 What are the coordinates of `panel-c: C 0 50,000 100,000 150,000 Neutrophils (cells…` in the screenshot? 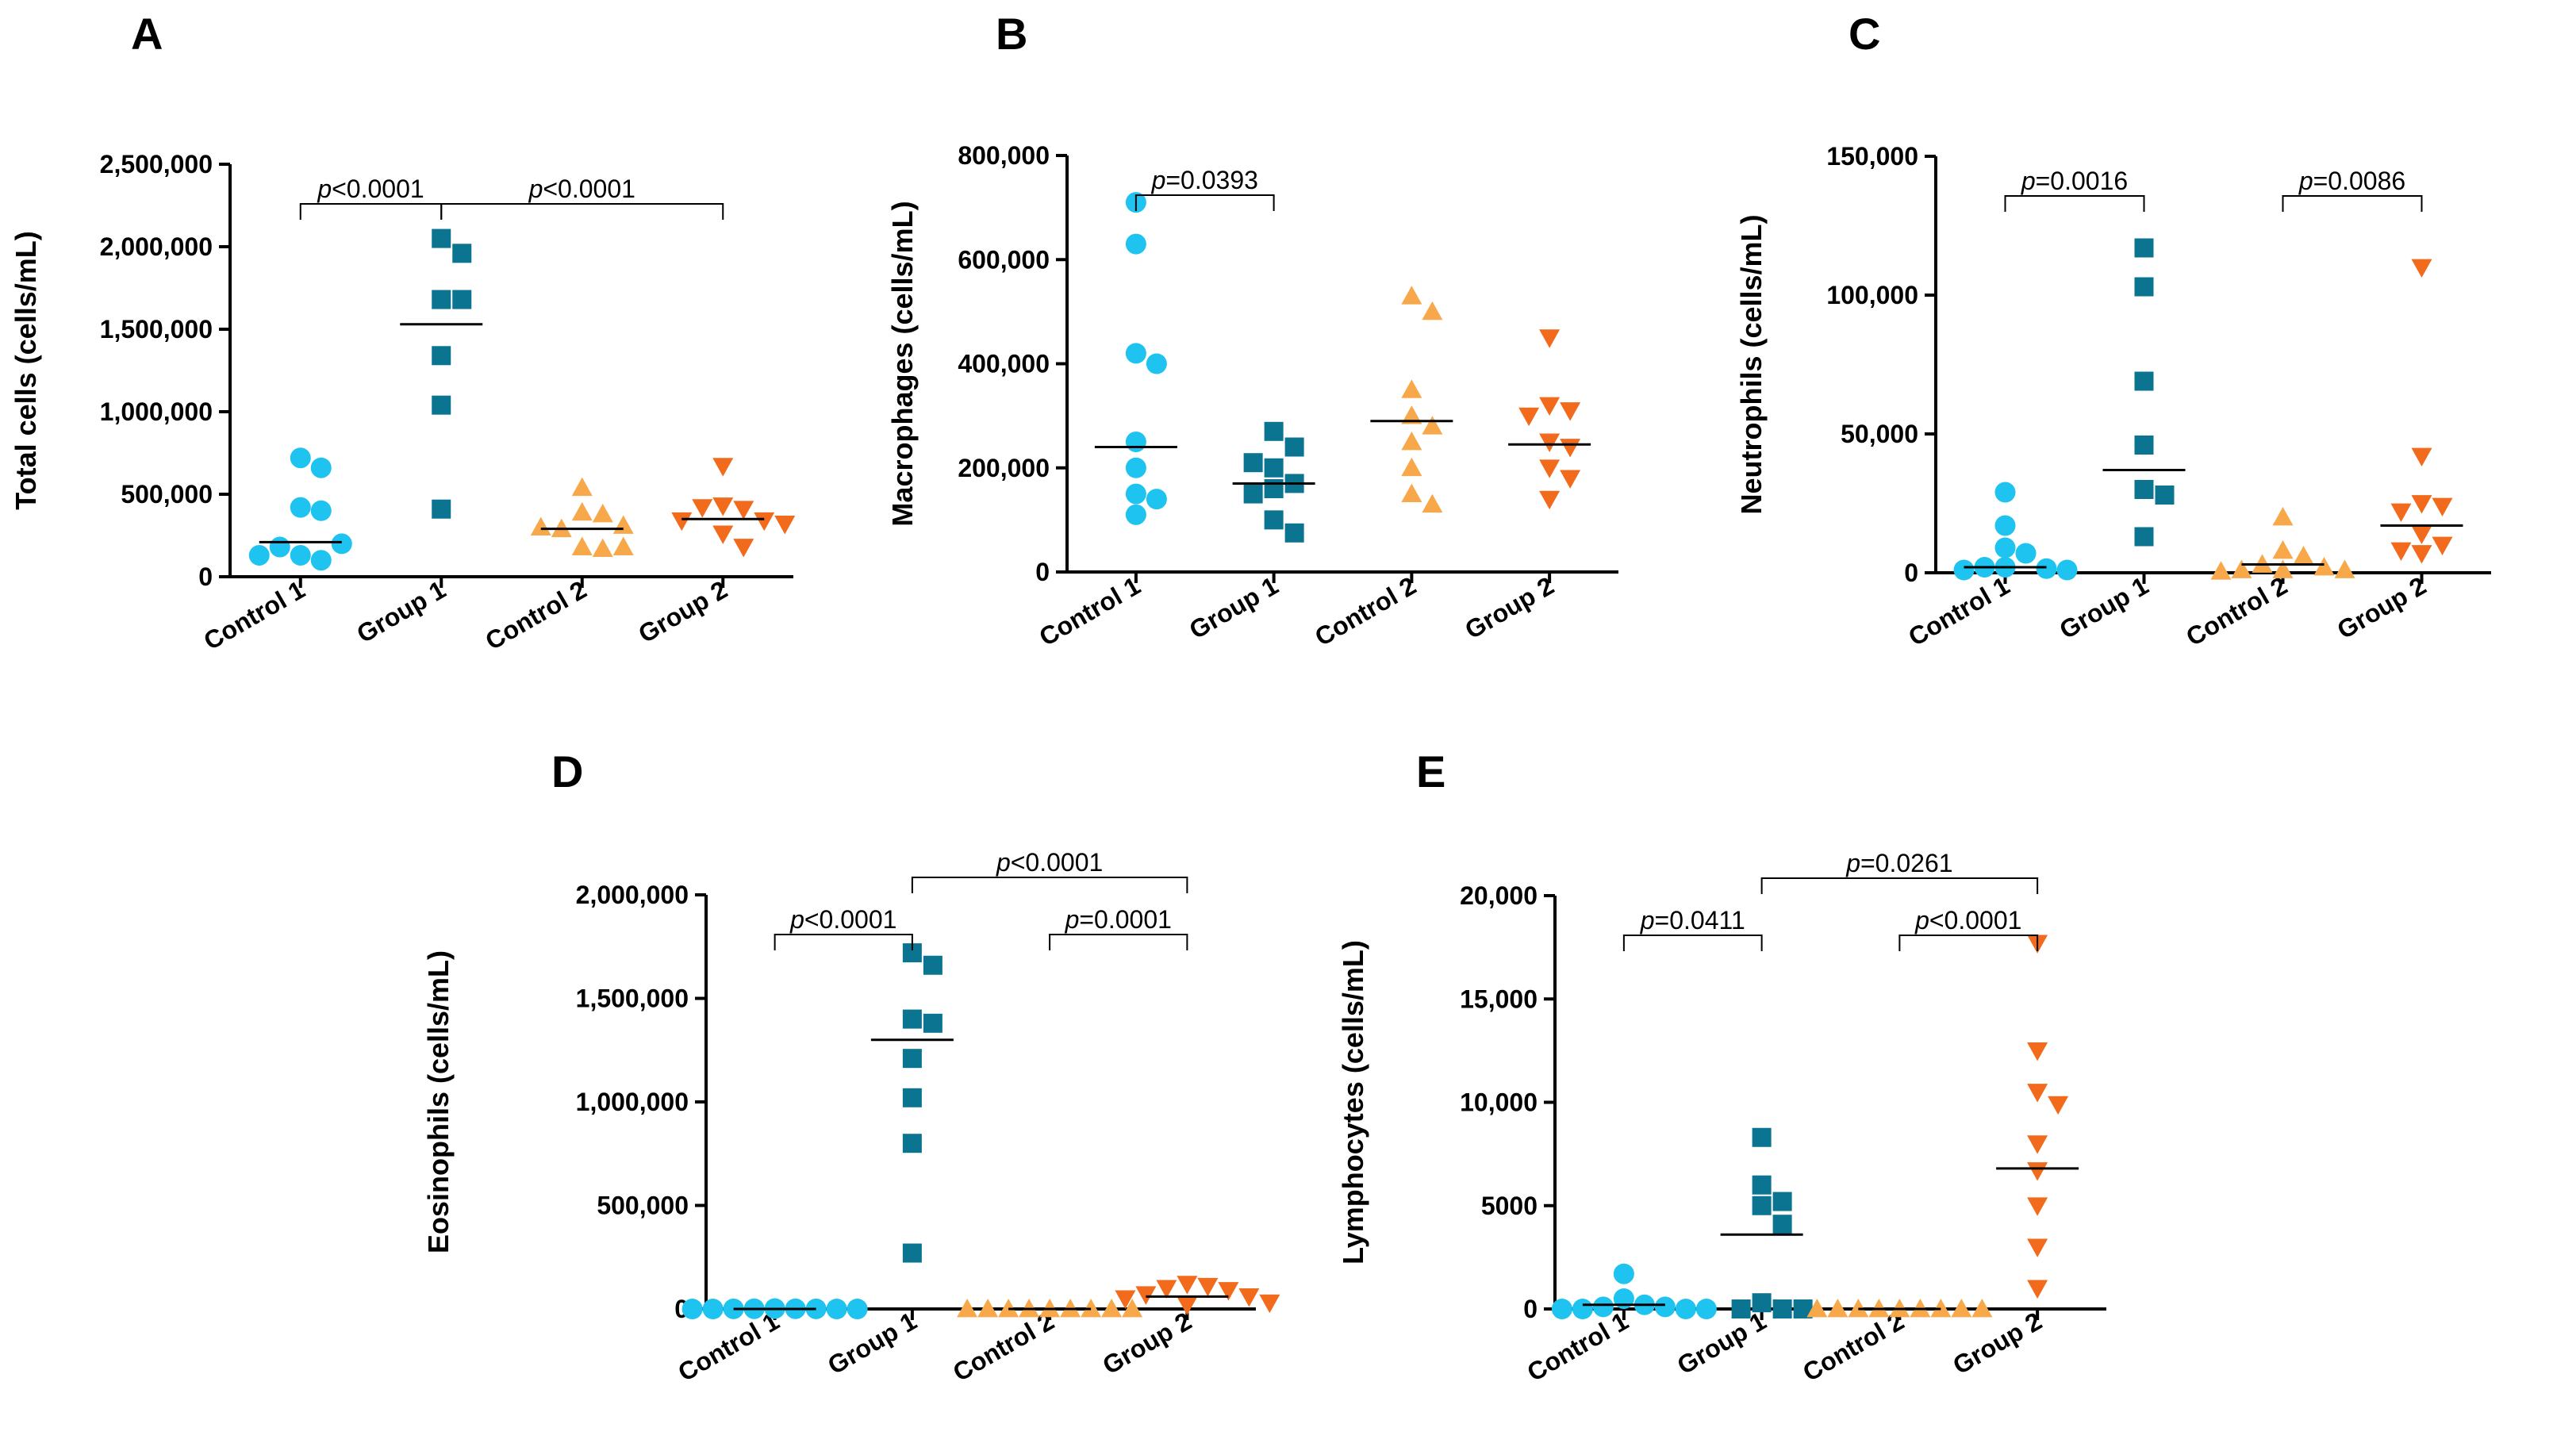 It's located at (2113, 330).